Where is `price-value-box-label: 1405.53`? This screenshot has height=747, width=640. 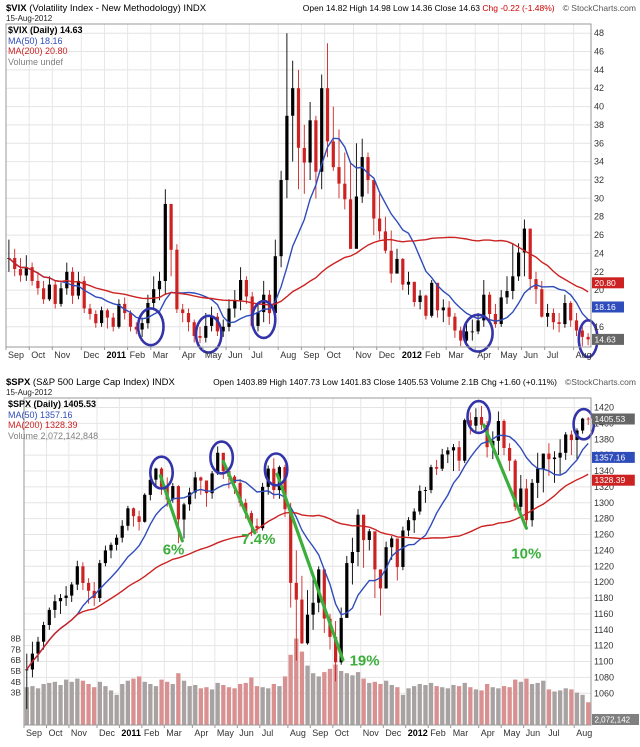 price-value-box-label: 1405.53 is located at coordinates (610, 419).